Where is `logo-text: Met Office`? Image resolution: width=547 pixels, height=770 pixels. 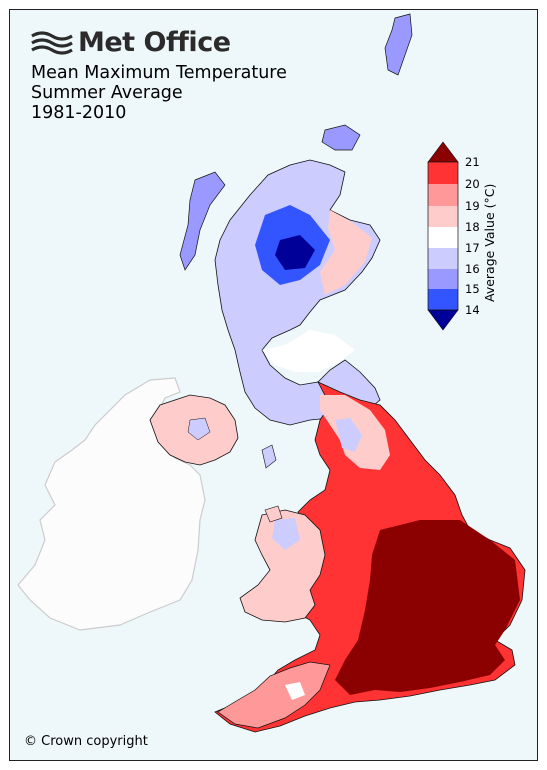 logo-text: Met Office is located at coordinates (154, 42).